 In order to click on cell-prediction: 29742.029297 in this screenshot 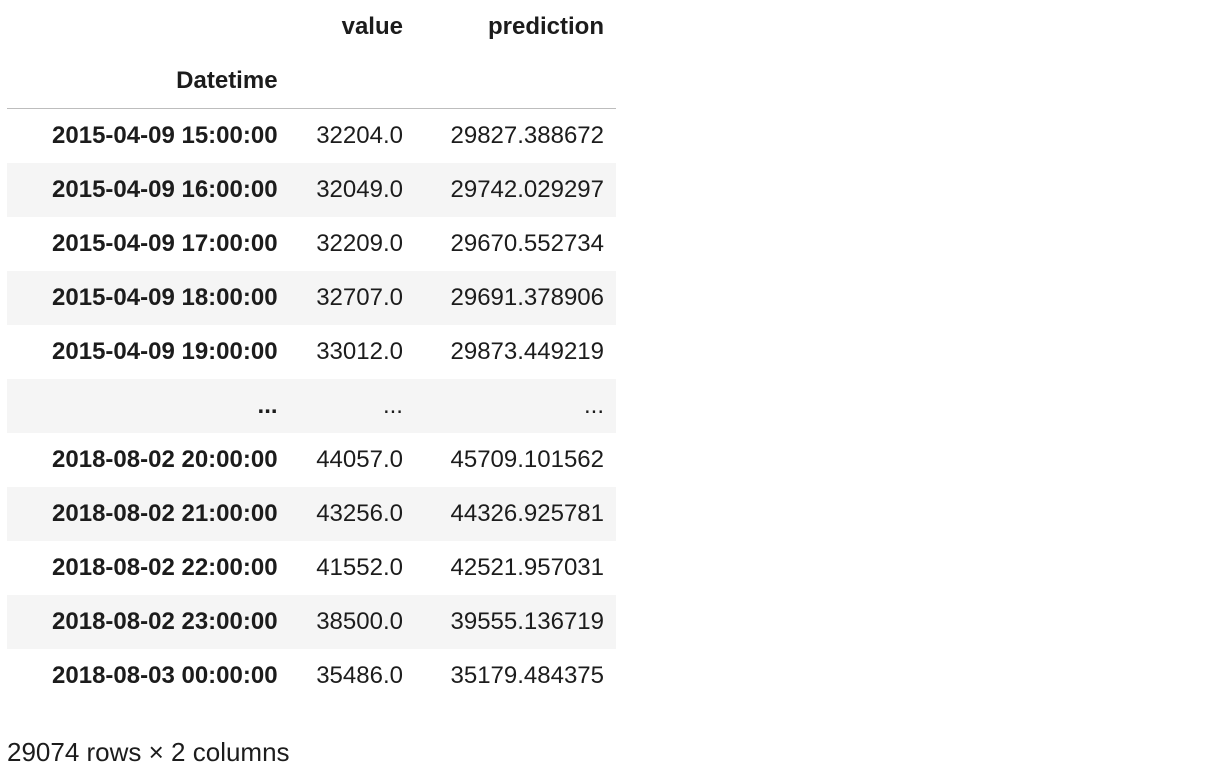, I will do `click(527, 189)`.